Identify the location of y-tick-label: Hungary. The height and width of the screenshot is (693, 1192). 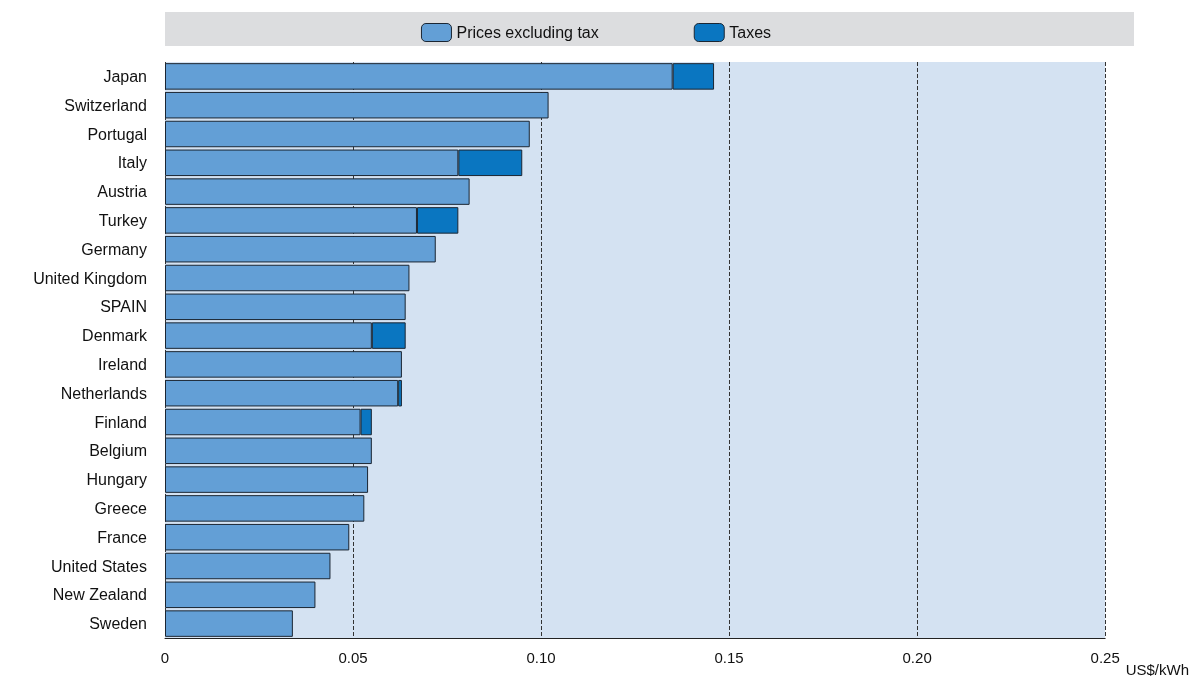
(116, 480).